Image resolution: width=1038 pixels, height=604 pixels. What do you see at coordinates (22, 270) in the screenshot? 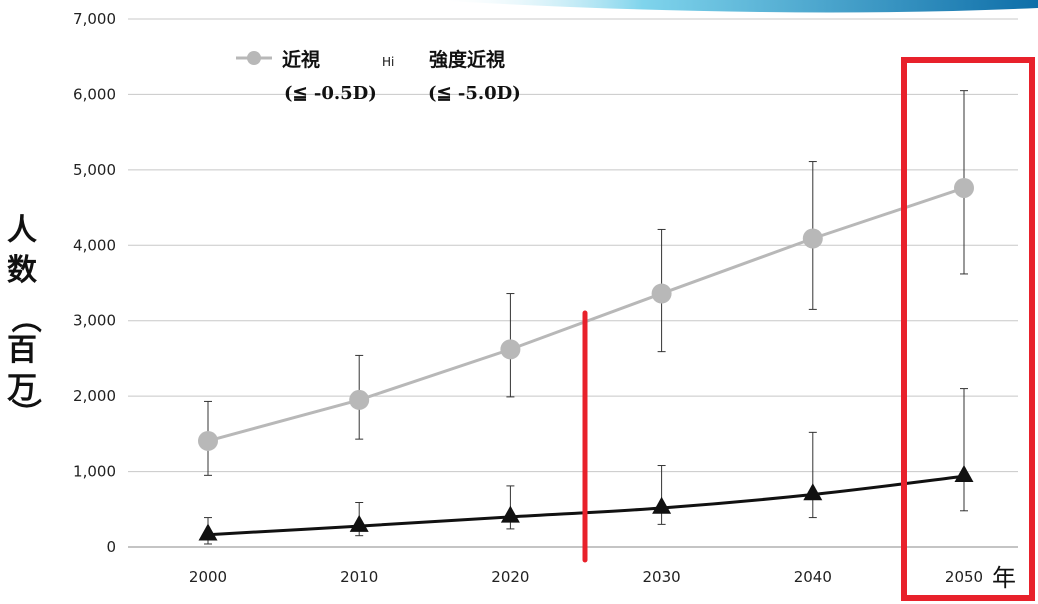
I see `y-label-char: 数` at bounding box center [22, 270].